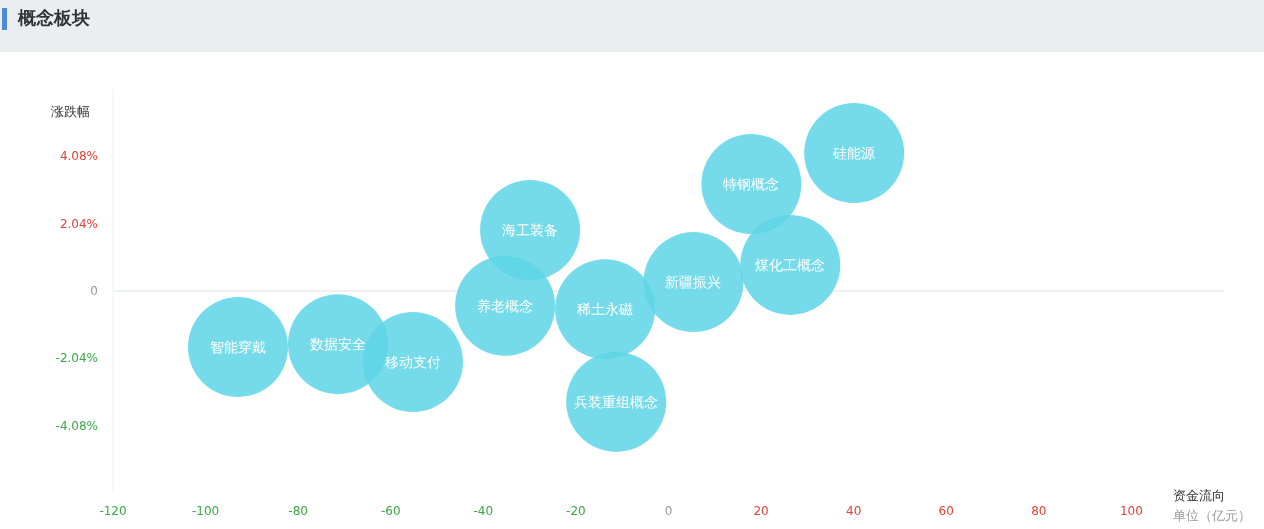 The height and width of the screenshot is (529, 1264). Describe the element at coordinates (390, 511) in the screenshot. I see `x-tick-label: -60` at that location.